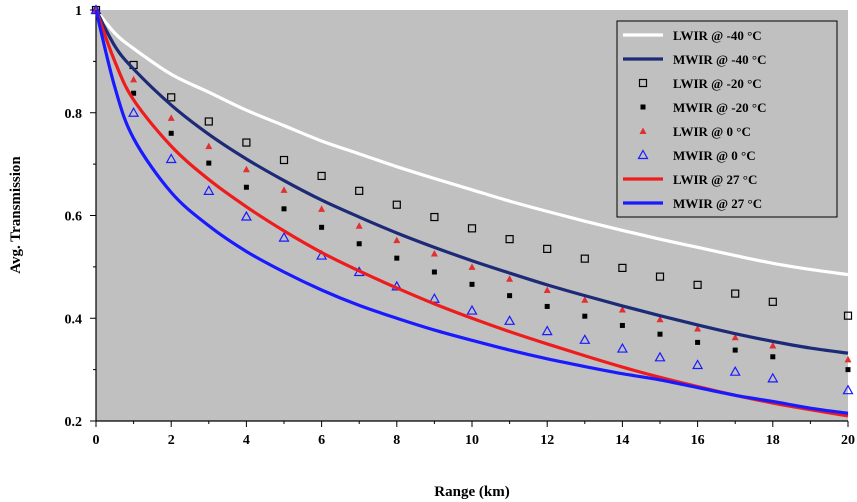 Image resolution: width=857 pixels, height=502 pixels. What do you see at coordinates (622, 440) in the screenshot?
I see `x-tick-label: 14` at bounding box center [622, 440].